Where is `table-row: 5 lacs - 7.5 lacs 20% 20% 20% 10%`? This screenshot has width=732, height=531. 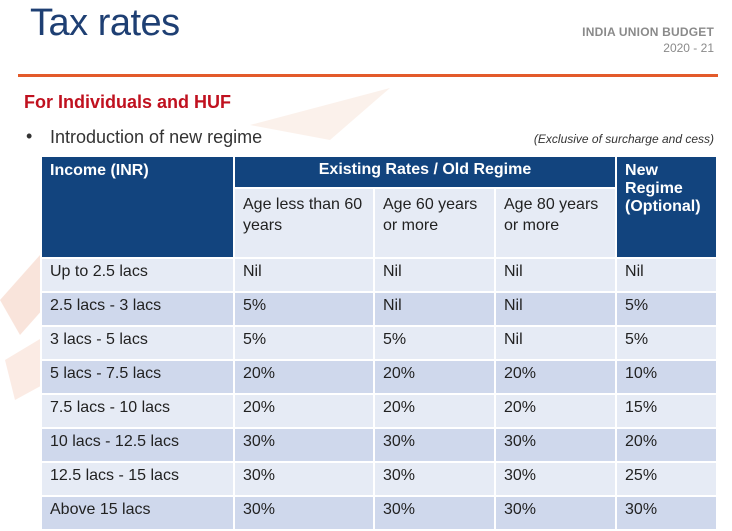 table-row: 5 lacs - 7.5 lacs 20% 20% 20% 10% is located at coordinates (379, 377).